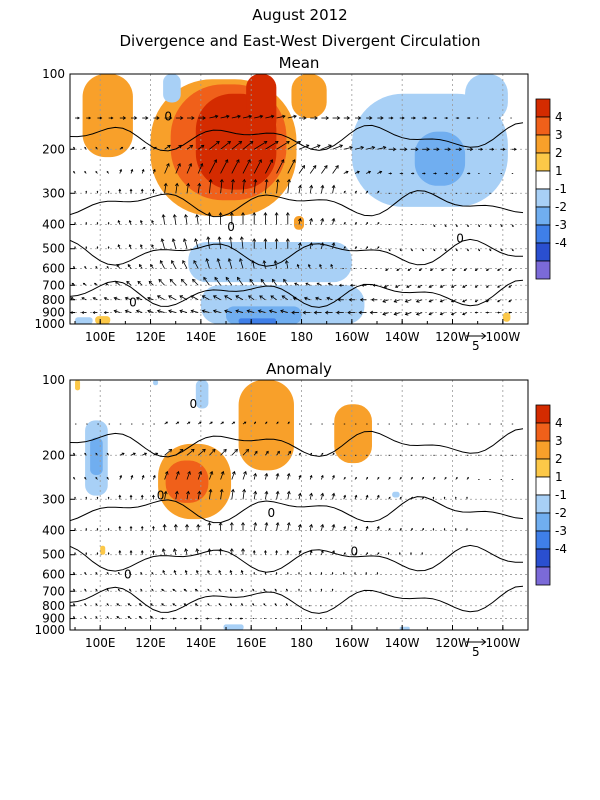  Describe the element at coordinates (351, 337) in the screenshot. I see `x-tick-label-160W: 160W` at that location.